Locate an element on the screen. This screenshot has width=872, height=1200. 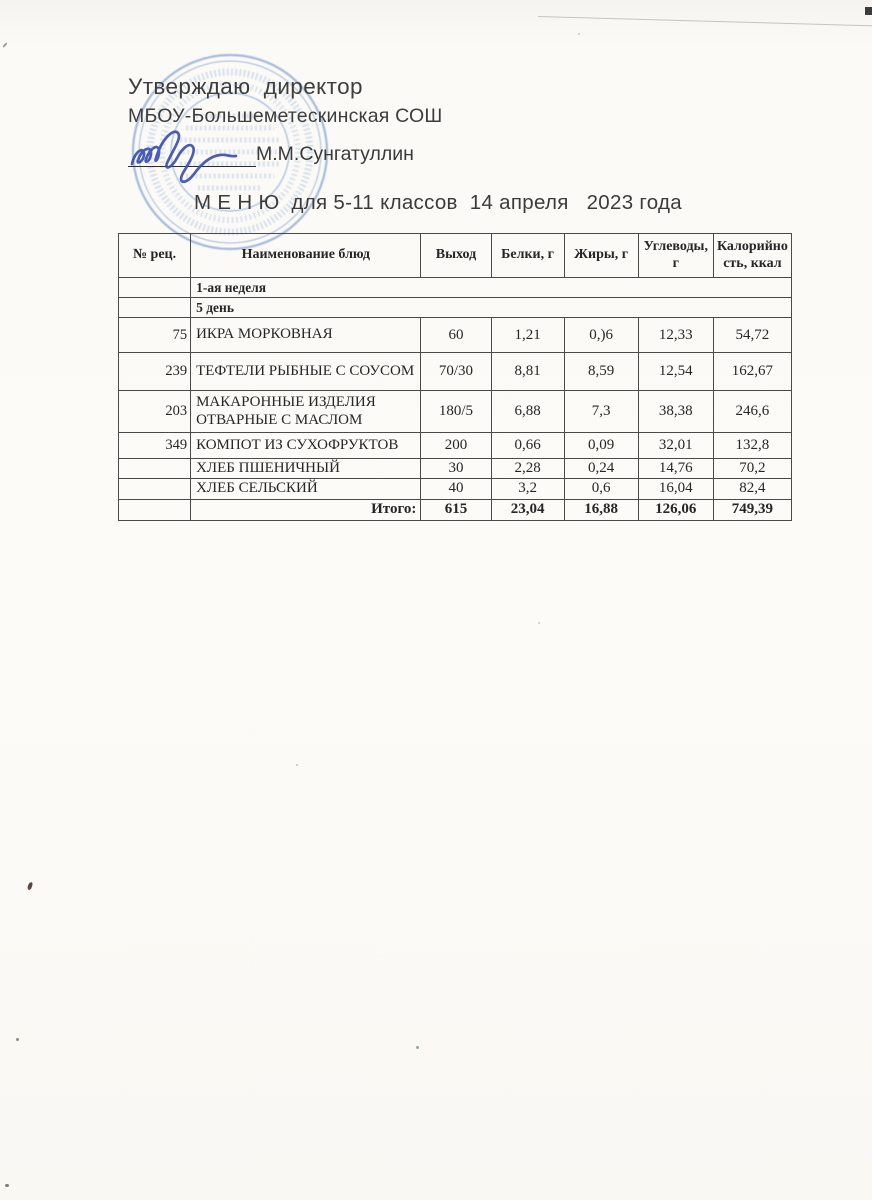
dish-name-cell: ИКРА МОРКОВНАЯ is located at coordinates (306, 335).